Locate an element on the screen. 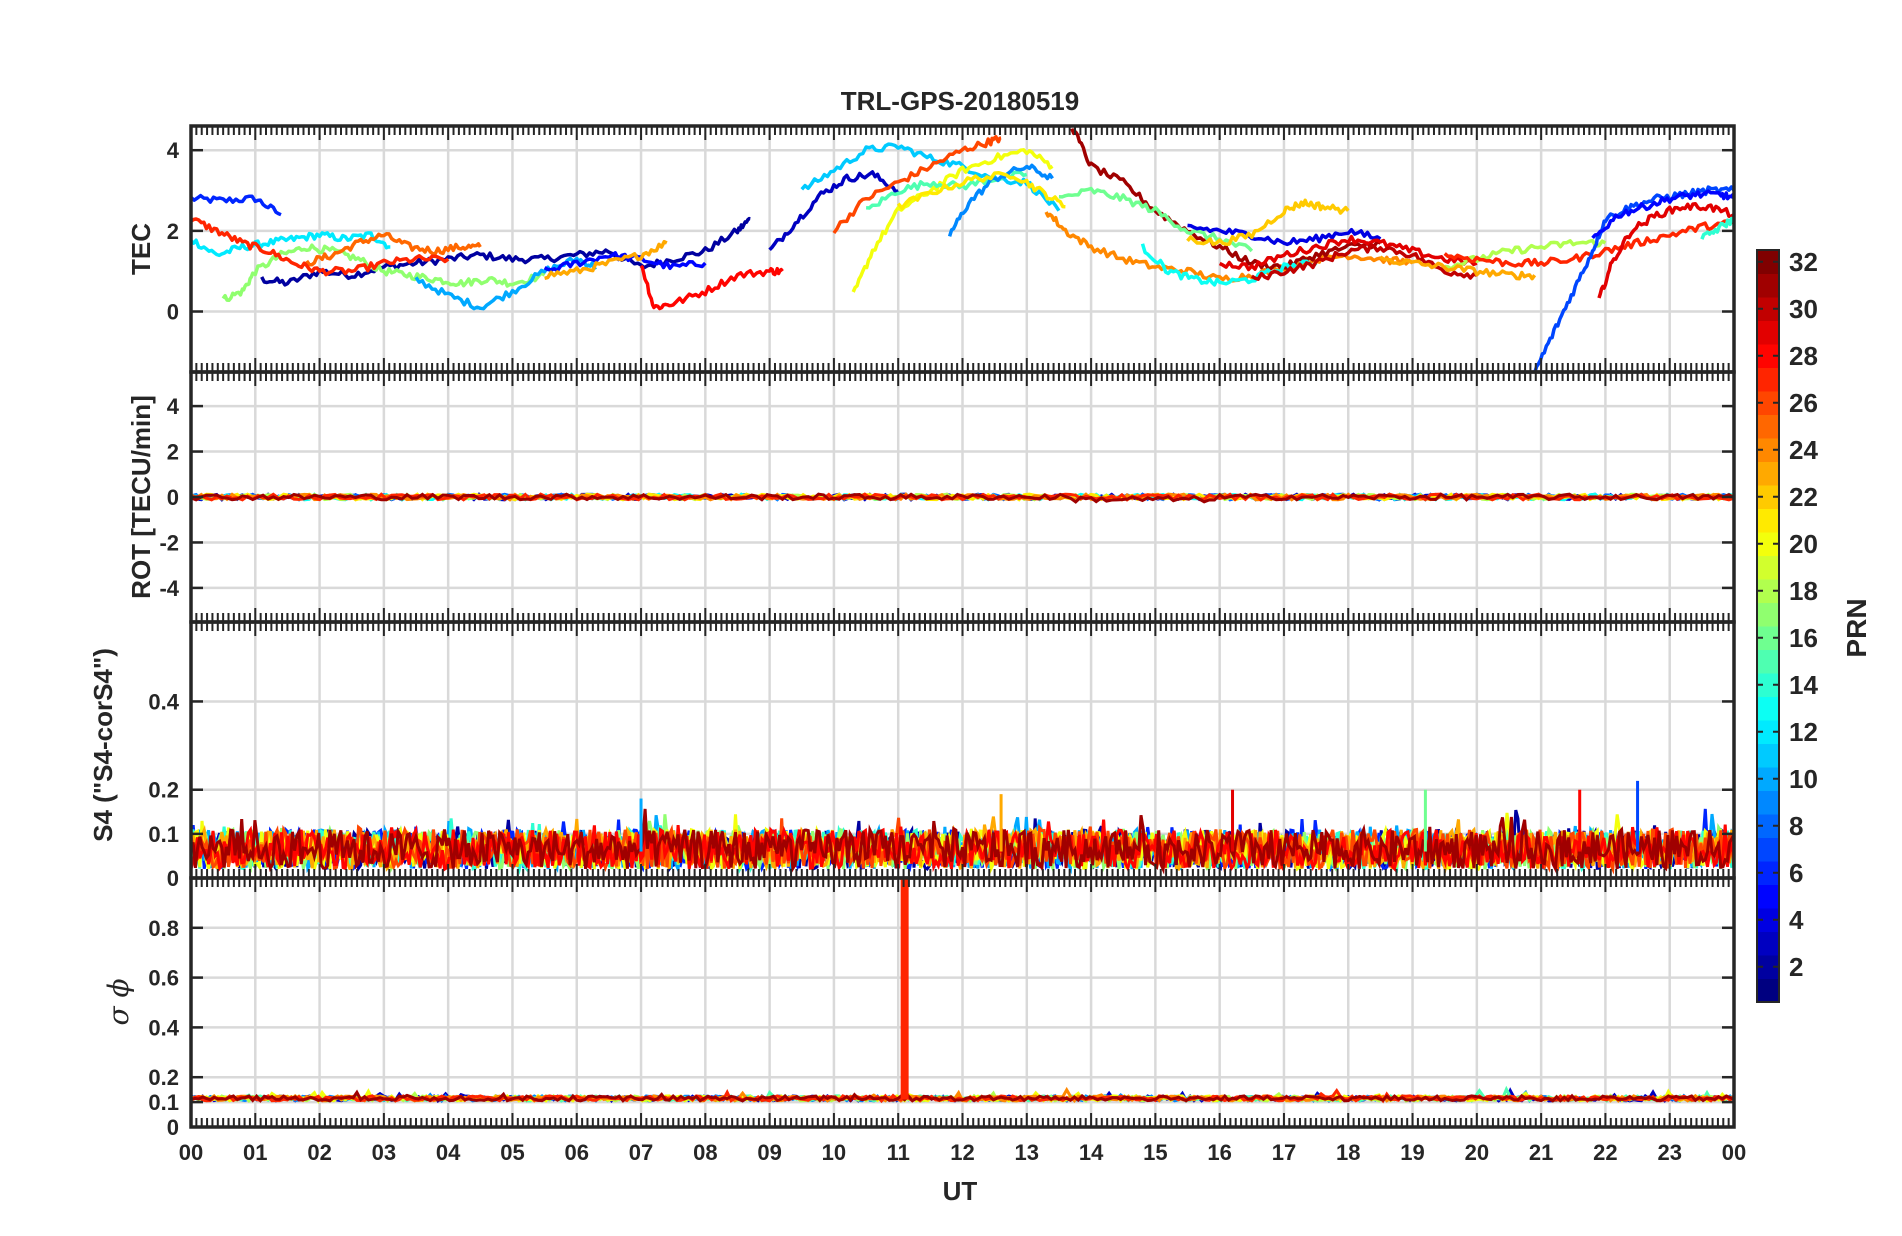 Image resolution: width=1902 pixels, height=1236 pixels. colorbar-tick-label: 12 is located at coordinates (1803, 732).